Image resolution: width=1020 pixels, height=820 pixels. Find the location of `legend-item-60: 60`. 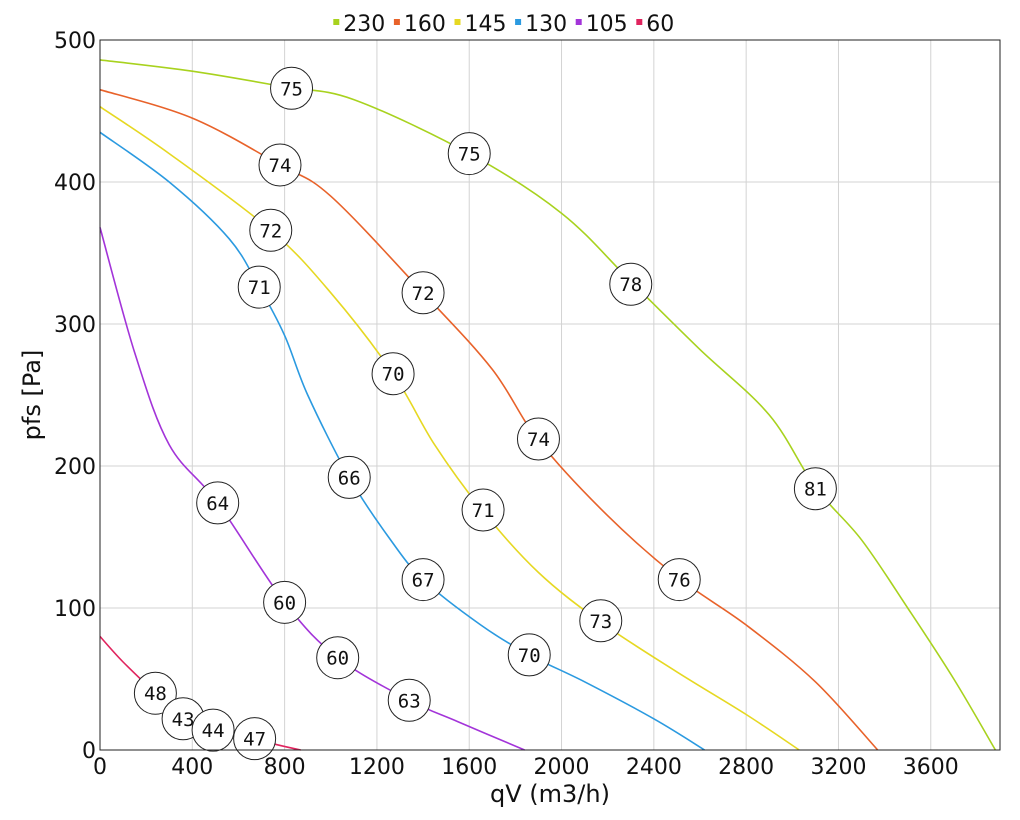

legend-item-60: 60 is located at coordinates (655, 24).